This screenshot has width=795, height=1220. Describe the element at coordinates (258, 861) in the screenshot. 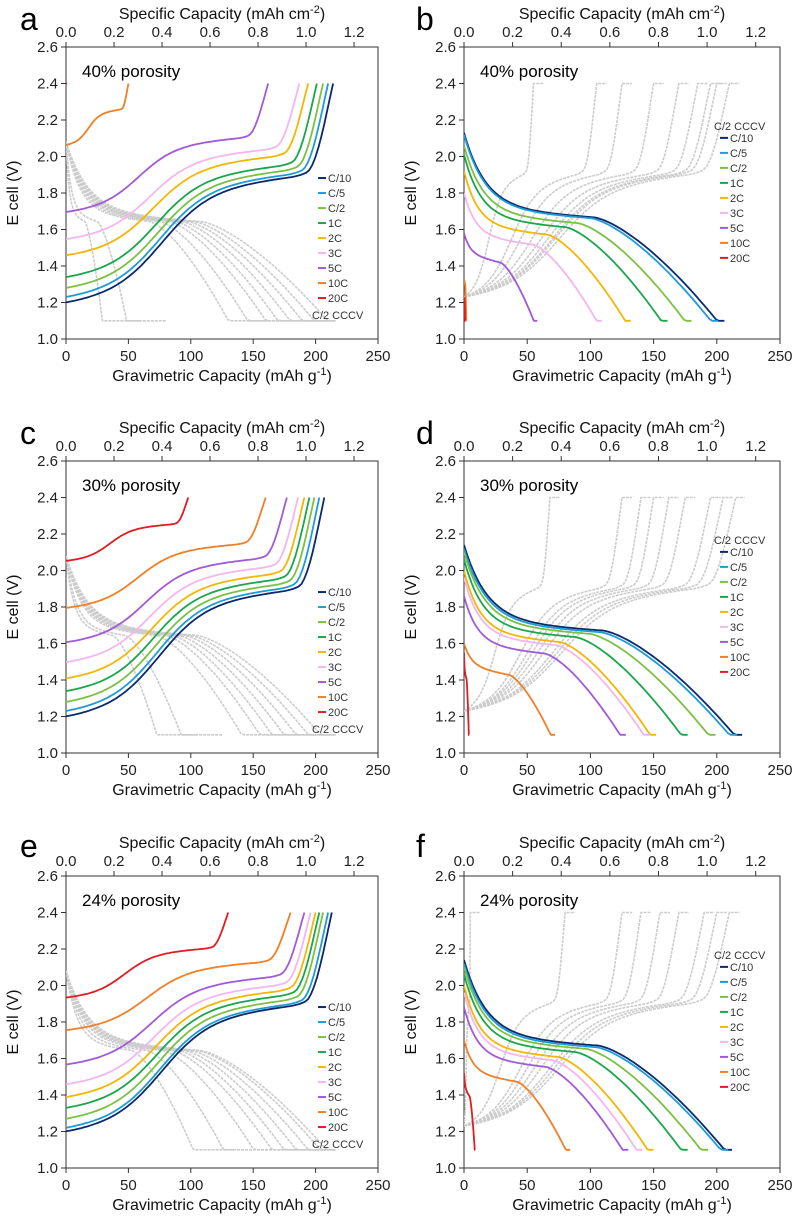

I see `x2-tick-label: 0.8` at that location.